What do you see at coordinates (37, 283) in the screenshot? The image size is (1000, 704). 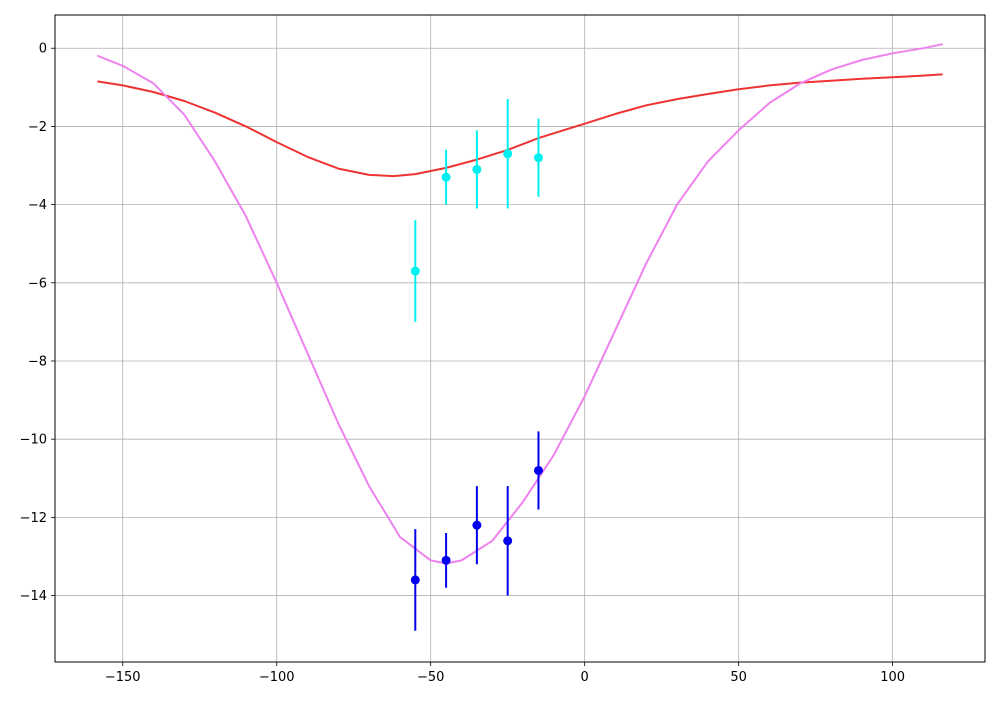 I see `y-tick-label: −6` at bounding box center [37, 283].